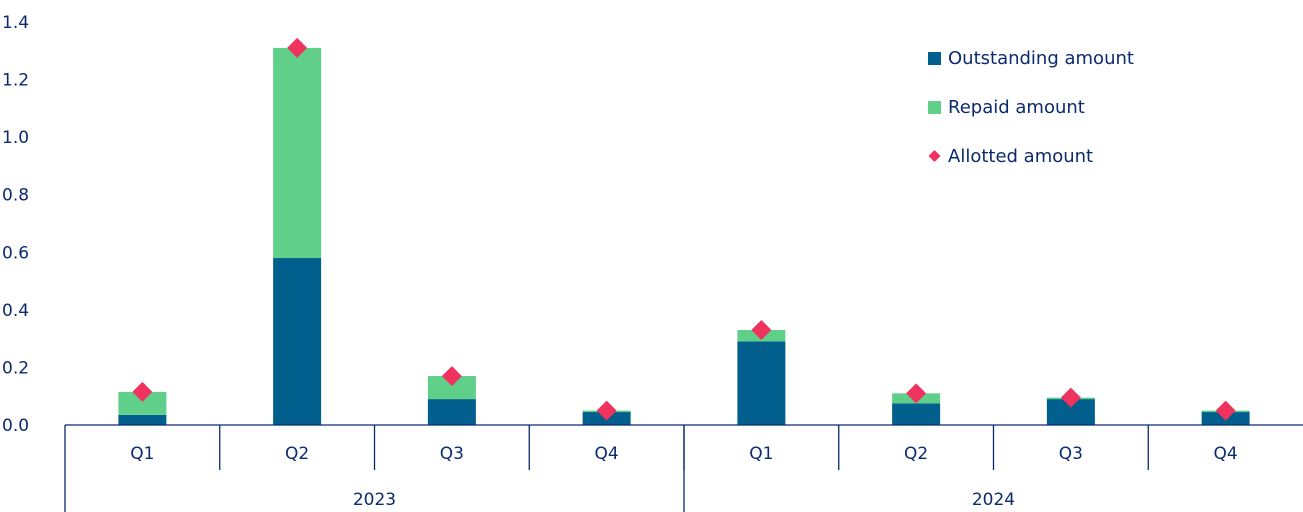 This screenshot has height=512, width=1303. I want to click on y-tick-label: 0.6, so click(15, 253).